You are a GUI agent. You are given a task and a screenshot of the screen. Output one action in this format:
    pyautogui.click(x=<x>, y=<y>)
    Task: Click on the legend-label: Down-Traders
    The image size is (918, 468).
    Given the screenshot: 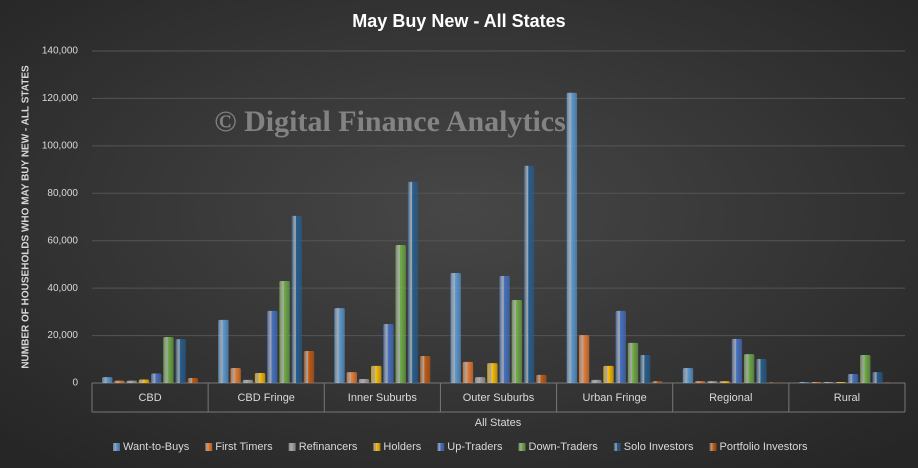 What is the action you would take?
    pyautogui.click(x=564, y=447)
    